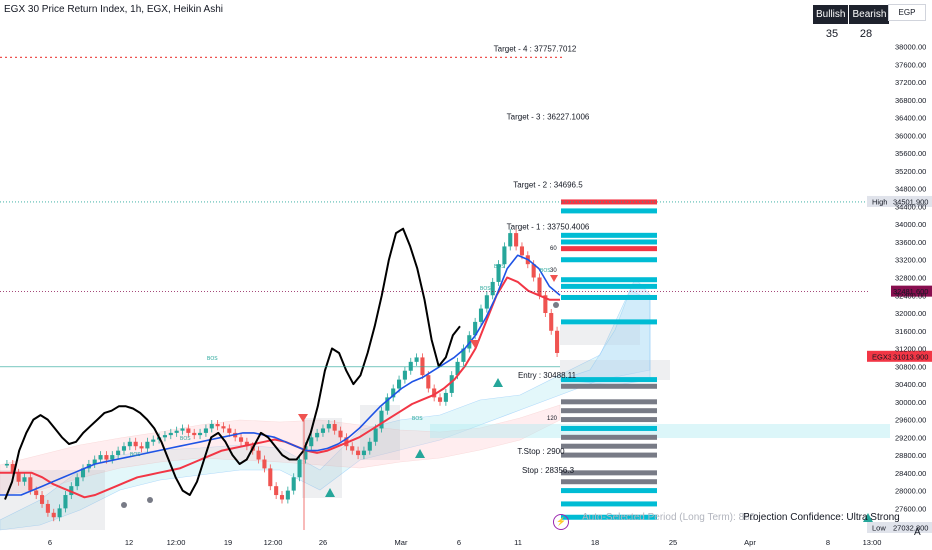 The image size is (932, 550). Describe the element at coordinates (552, 419) in the screenshot. I see `level-tag: 120` at that location.